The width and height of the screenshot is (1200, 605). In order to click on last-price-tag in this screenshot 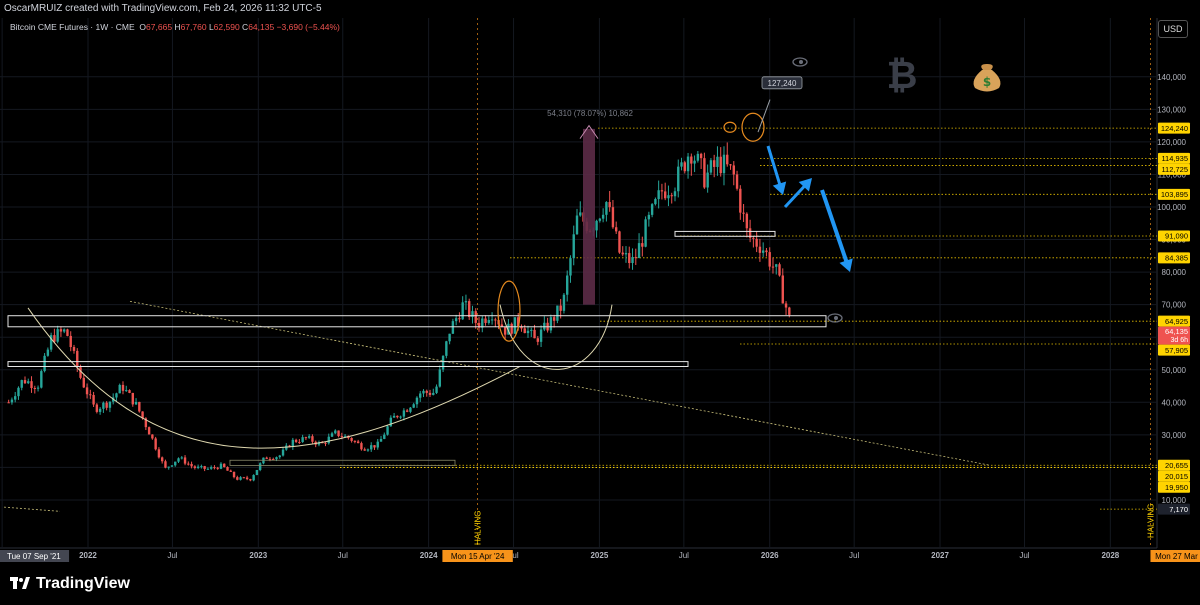, I will do `click(1174, 335)`.